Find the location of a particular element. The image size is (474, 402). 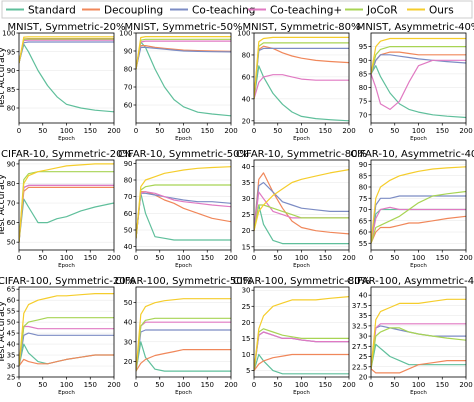

panel-frame is located at coordinates (301, 205).